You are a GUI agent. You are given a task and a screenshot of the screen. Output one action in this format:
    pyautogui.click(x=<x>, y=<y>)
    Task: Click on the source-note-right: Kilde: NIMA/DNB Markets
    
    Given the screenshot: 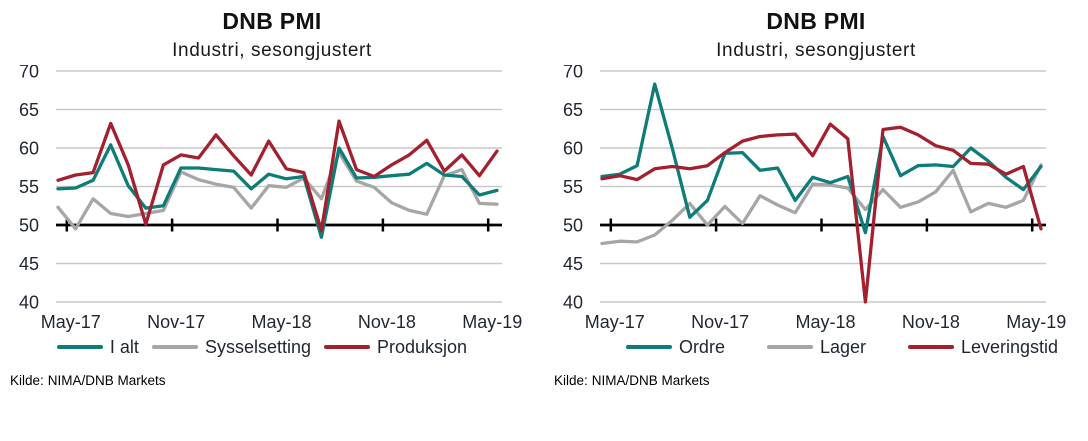 What is the action you would take?
    pyautogui.click(x=816, y=380)
    